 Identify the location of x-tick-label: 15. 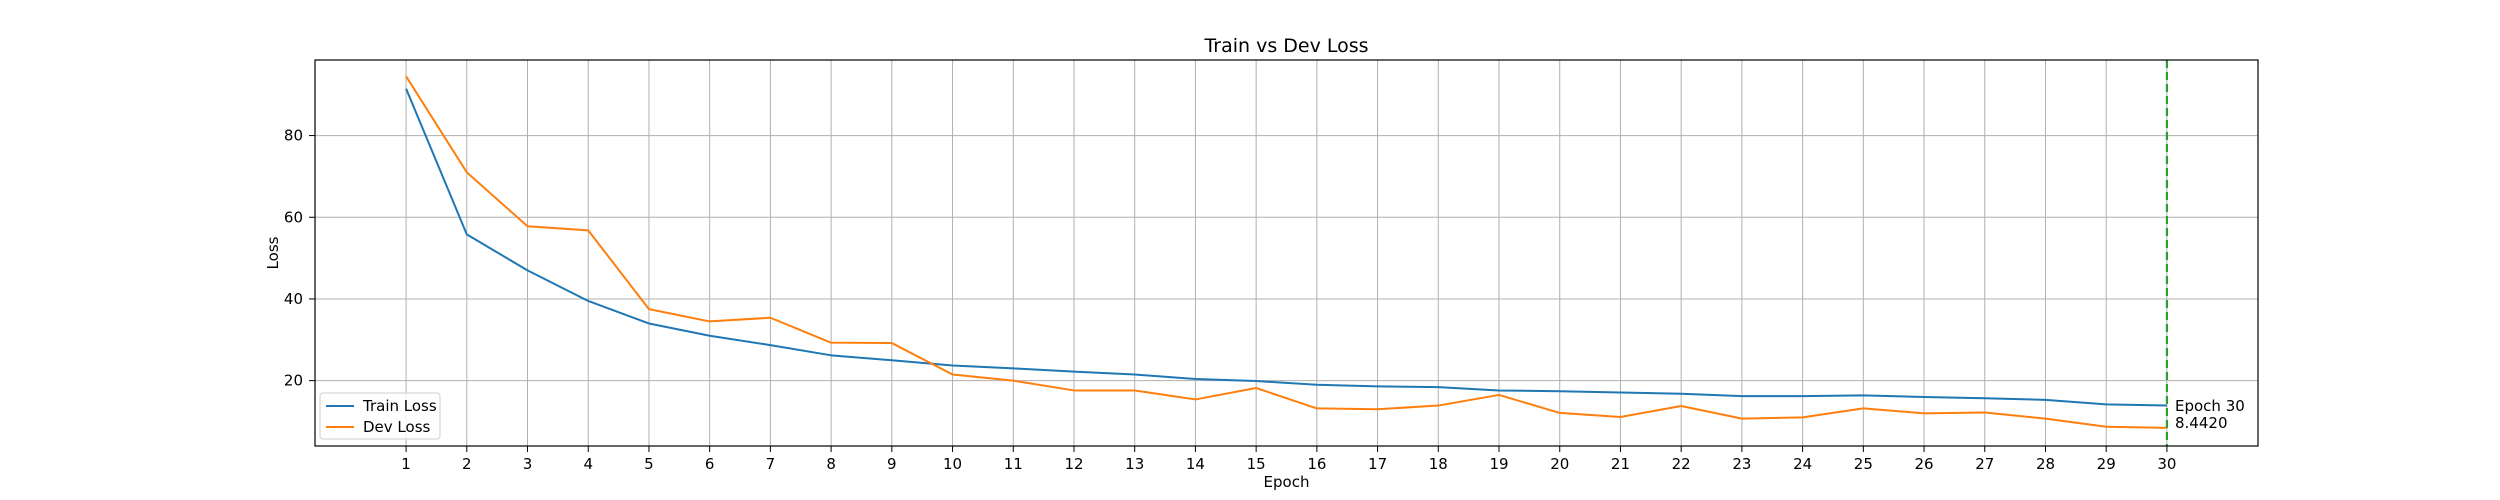
(1256, 464).